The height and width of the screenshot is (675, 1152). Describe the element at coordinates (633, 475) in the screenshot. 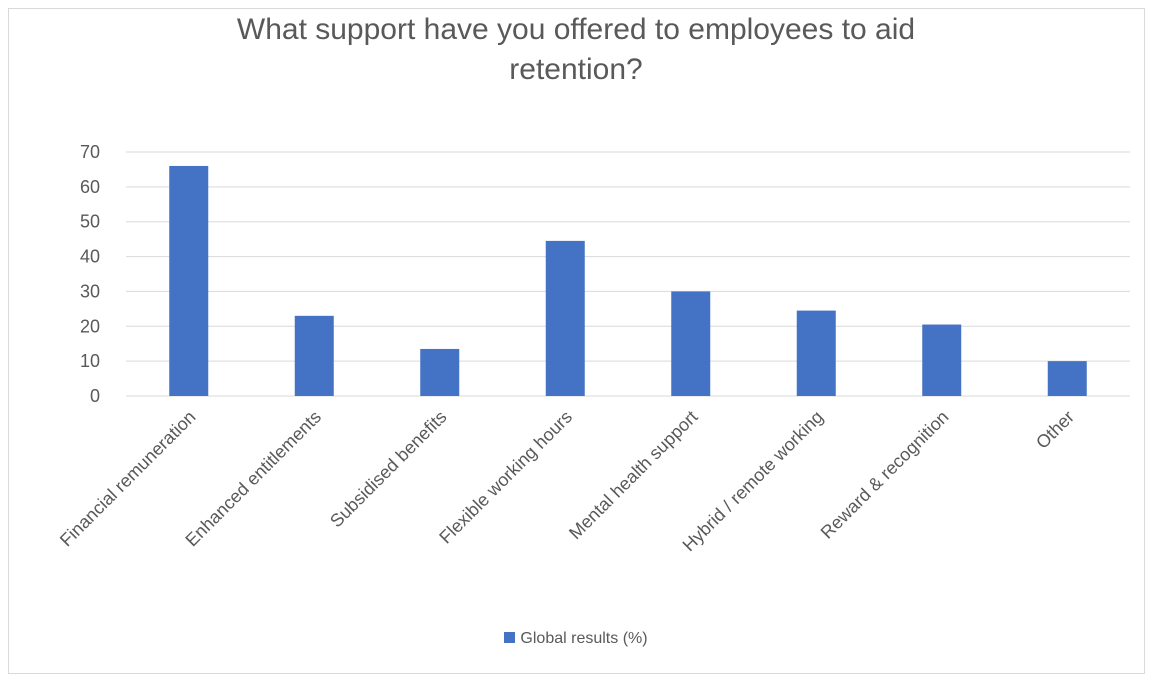

I see `x-category-label: Mental health support` at that location.